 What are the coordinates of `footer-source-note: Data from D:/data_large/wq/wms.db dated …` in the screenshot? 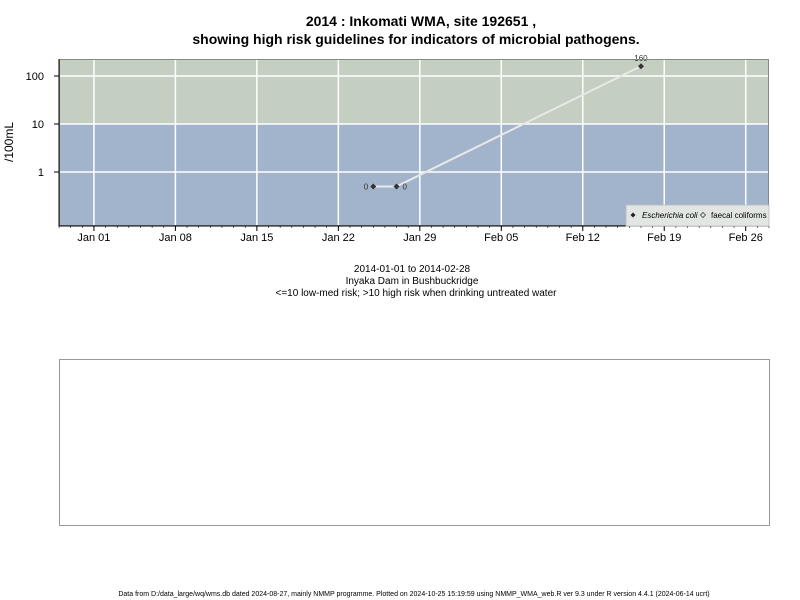 It's located at (413, 594).